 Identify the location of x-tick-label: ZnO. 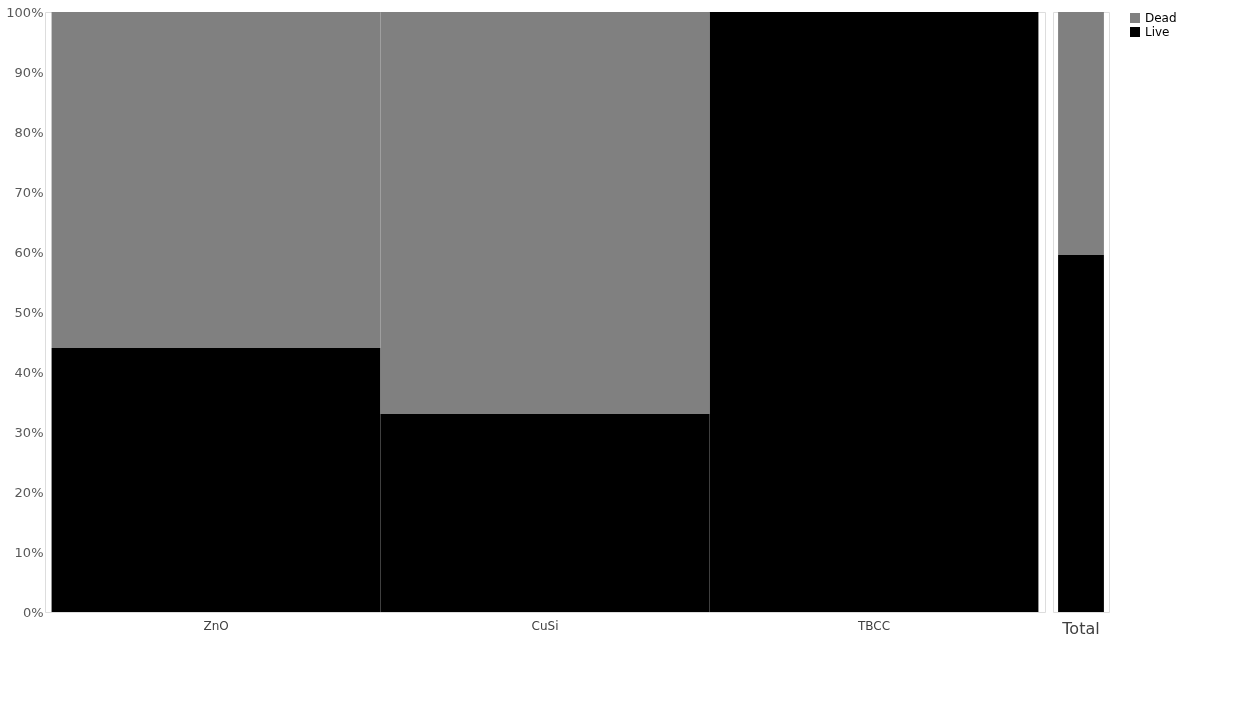
(216, 625).